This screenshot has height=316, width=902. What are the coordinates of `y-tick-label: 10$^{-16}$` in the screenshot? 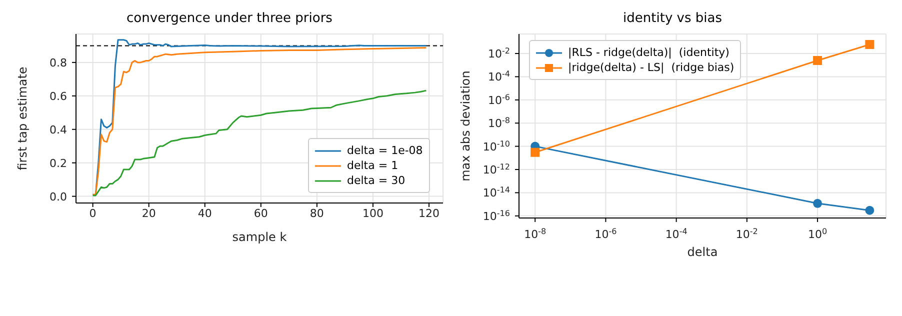 It's located at (496, 215).